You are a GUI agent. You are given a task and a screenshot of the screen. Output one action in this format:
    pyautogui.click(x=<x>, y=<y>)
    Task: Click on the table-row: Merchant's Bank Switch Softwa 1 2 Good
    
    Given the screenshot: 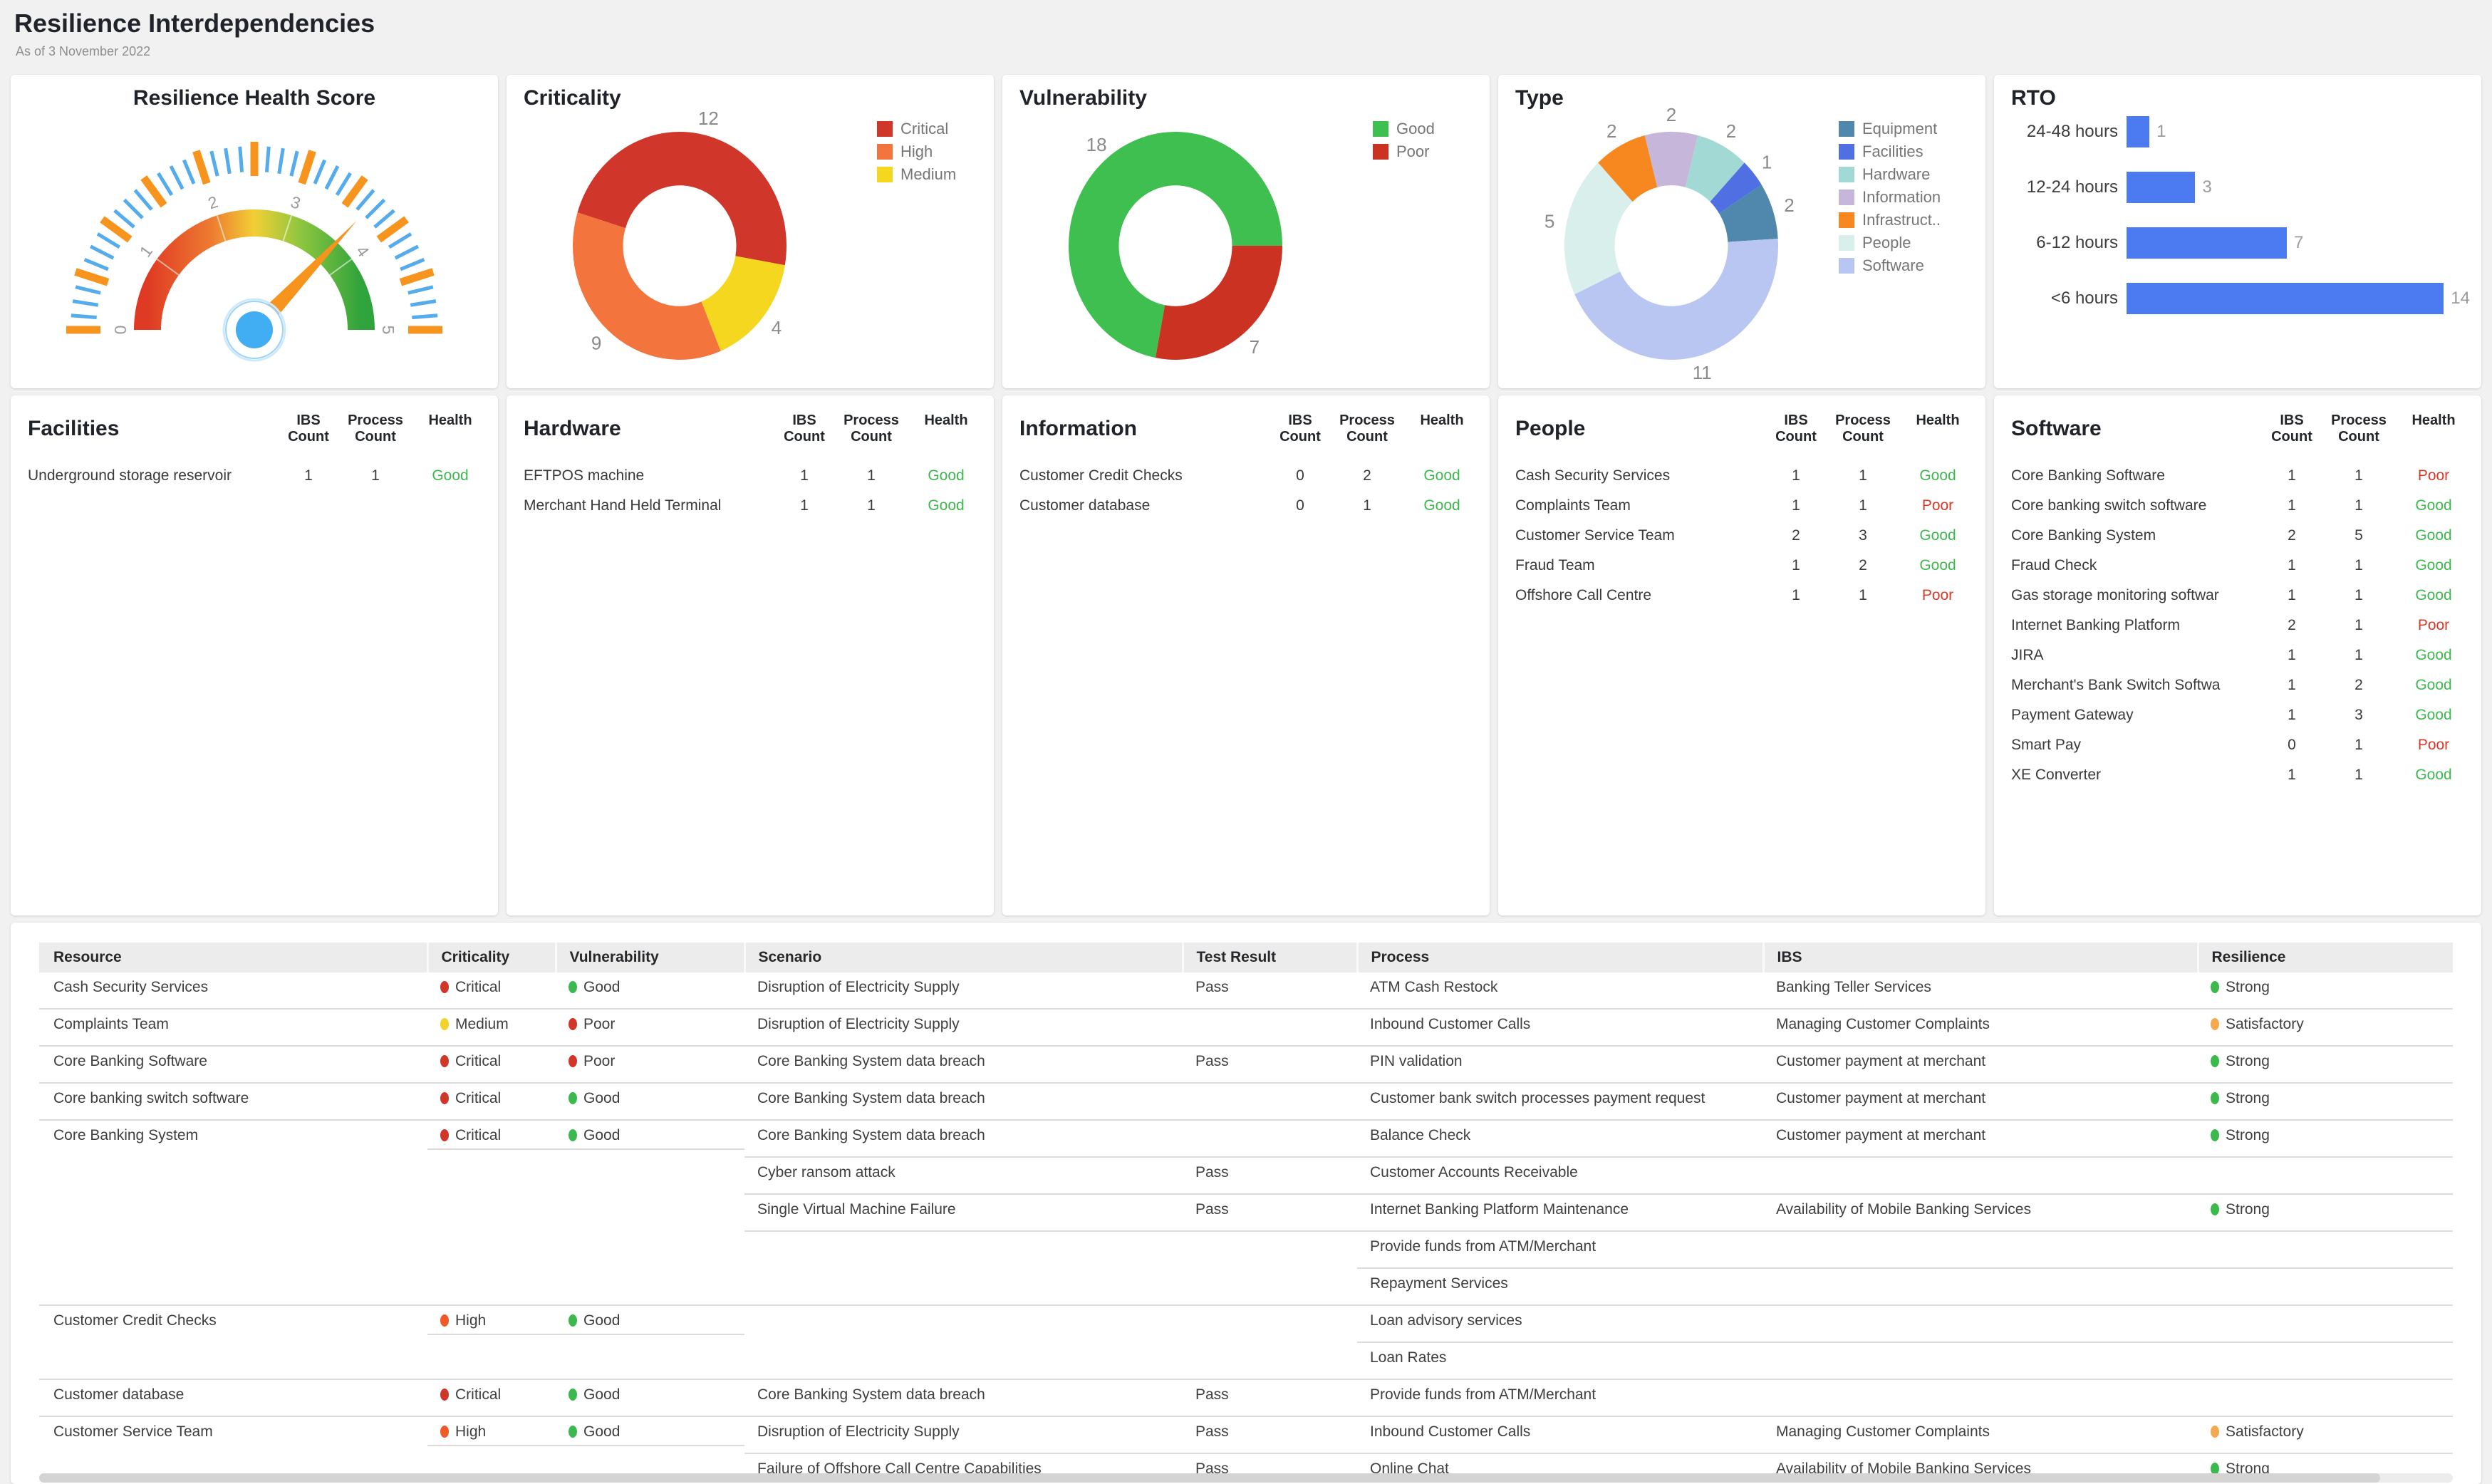 What is the action you would take?
    pyautogui.click(x=2241, y=685)
    